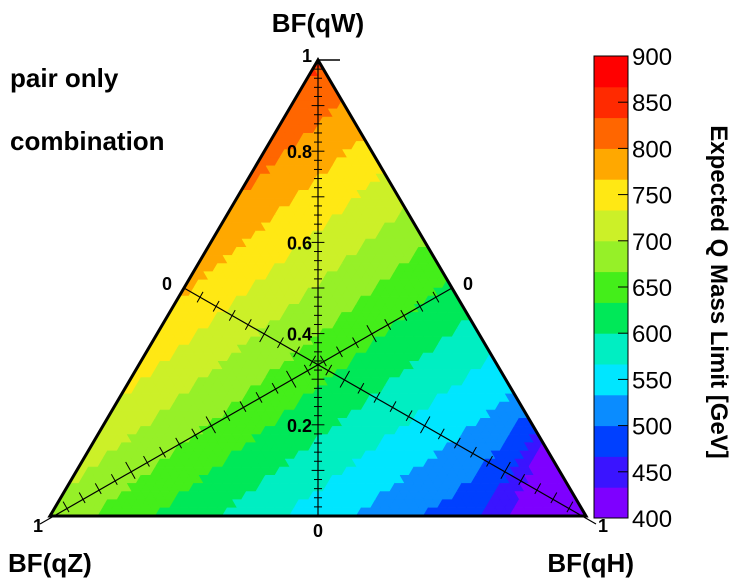 Image resolution: width=736 pixels, height=584 pixels. I want to click on colorbar: 400 450 500 550 600 650 700 750 800 850 900, so click(632, 288).